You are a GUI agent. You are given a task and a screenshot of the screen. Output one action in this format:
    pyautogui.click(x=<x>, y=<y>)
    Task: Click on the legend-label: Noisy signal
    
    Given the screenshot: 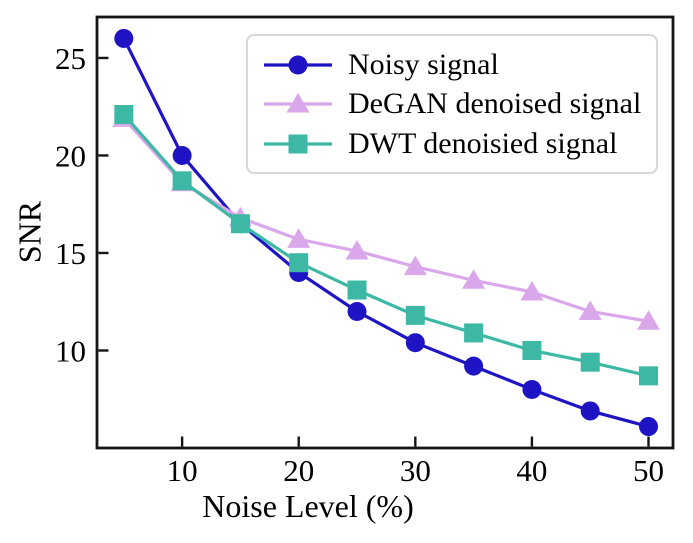 What is the action you would take?
    pyautogui.click(x=423, y=64)
    